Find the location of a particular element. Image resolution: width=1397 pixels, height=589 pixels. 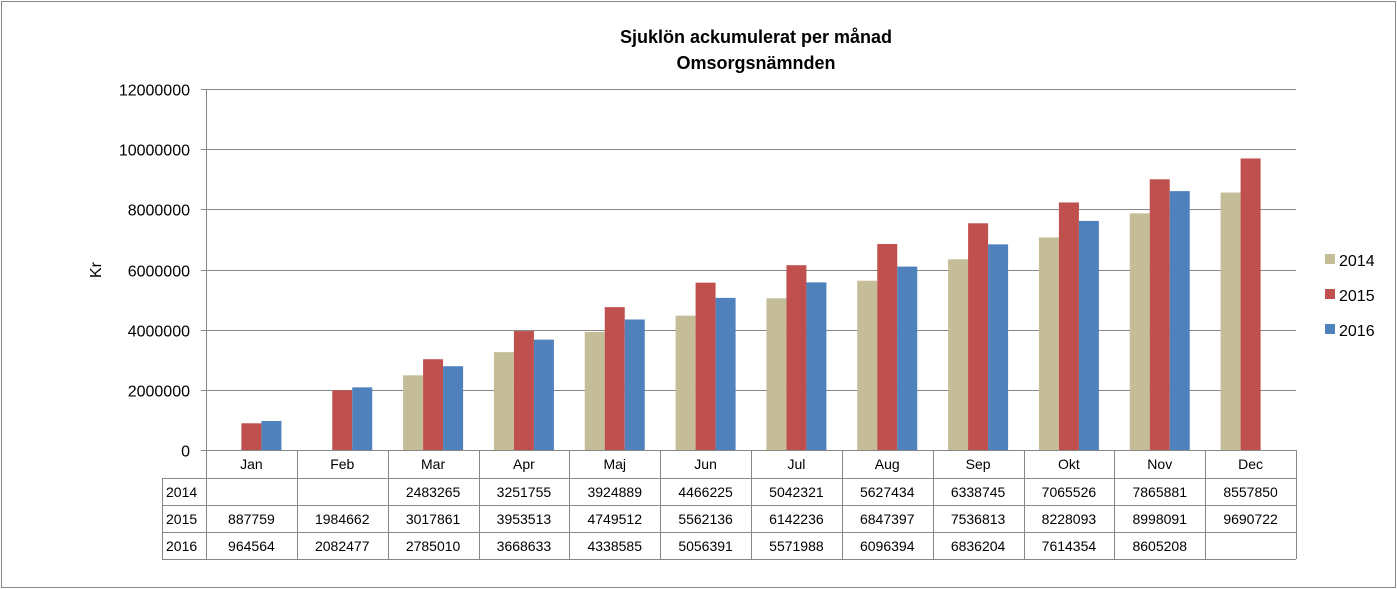

y-tick-label: 12000000 is located at coordinates (154, 91).